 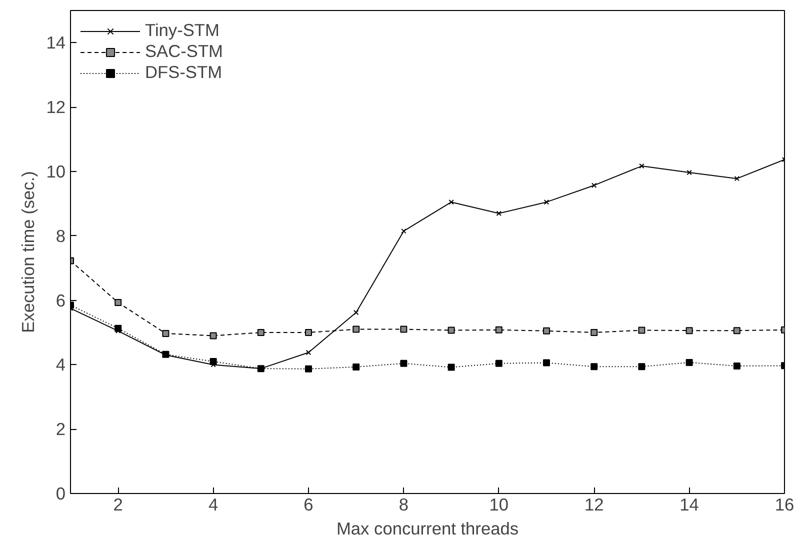 What do you see at coordinates (61, 236) in the screenshot?
I see `y-tick-label: 8` at bounding box center [61, 236].